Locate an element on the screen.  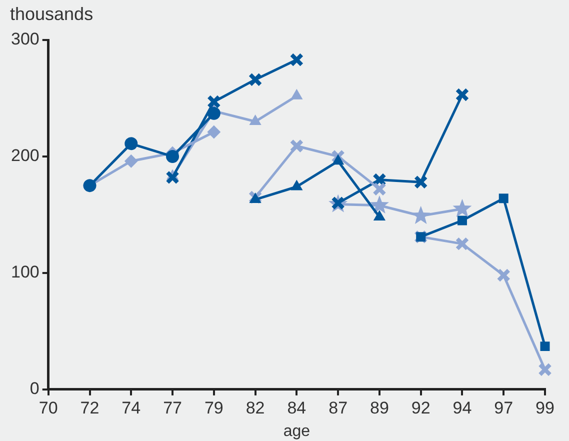
x-tick-label: 92 is located at coordinates (420, 408).